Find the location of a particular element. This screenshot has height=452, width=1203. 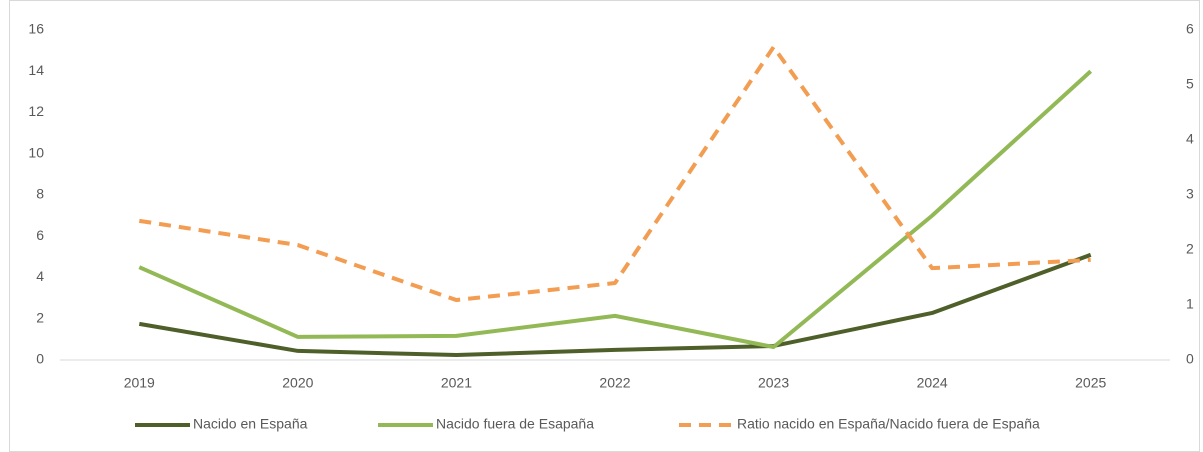

y2-tick-label: 0 is located at coordinates (1190, 359).